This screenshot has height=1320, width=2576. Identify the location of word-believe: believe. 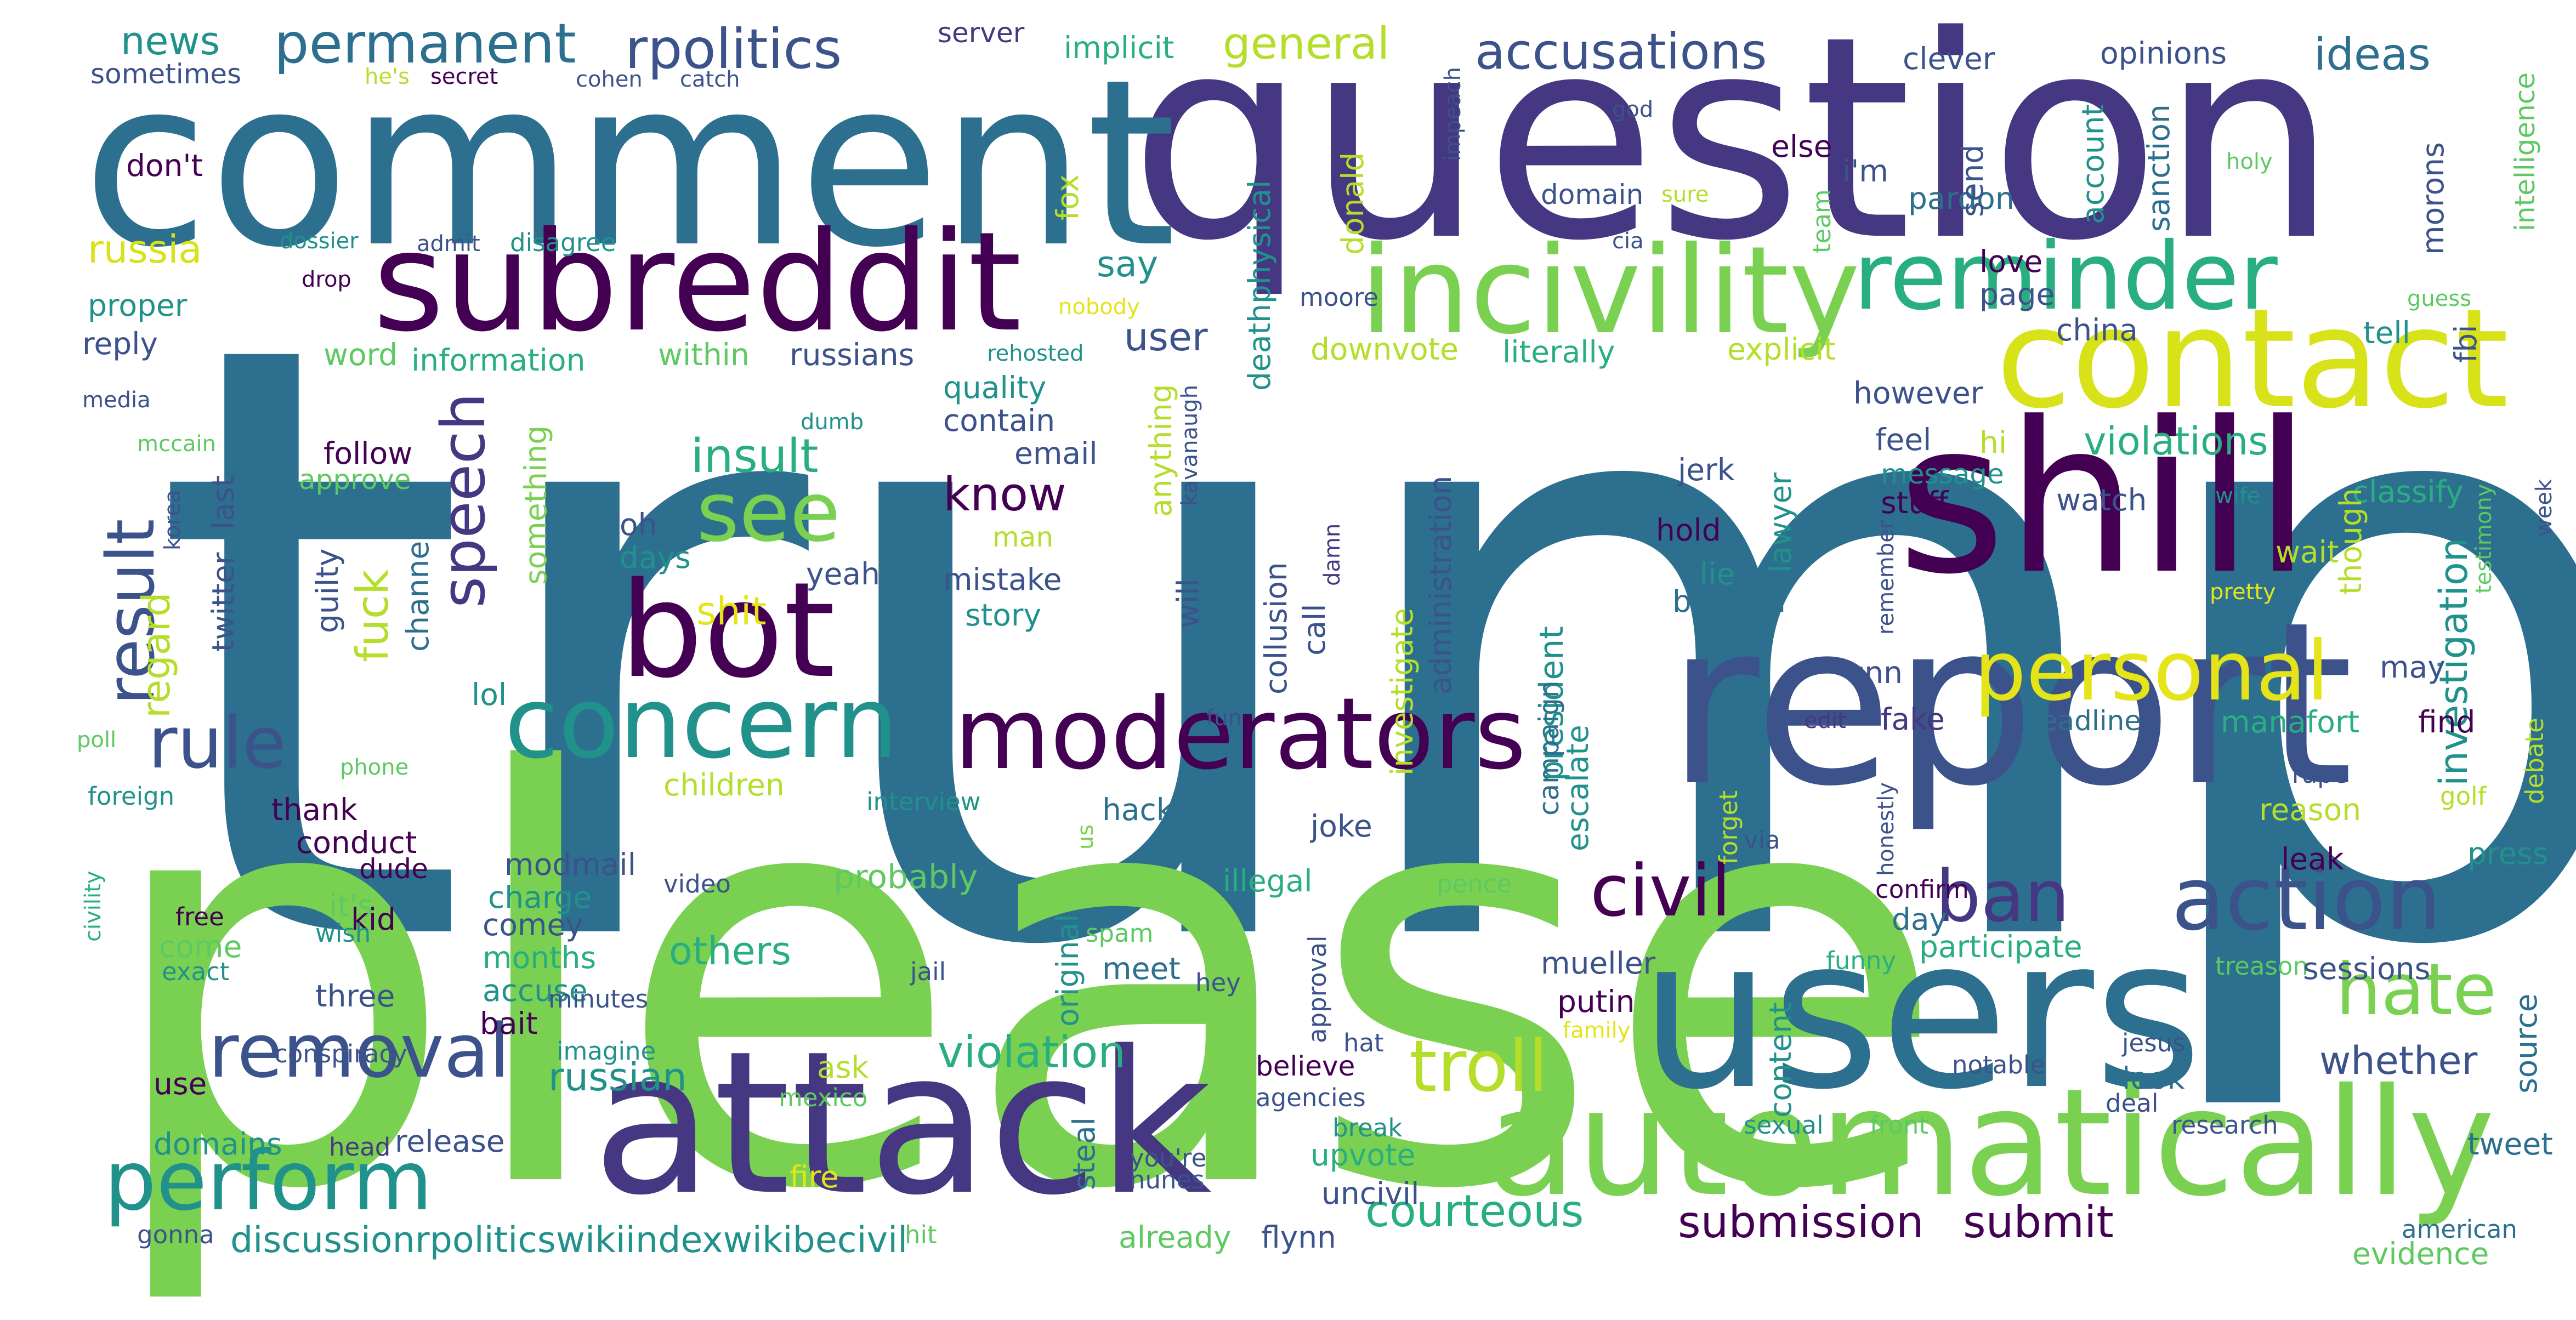
(1305, 1066).